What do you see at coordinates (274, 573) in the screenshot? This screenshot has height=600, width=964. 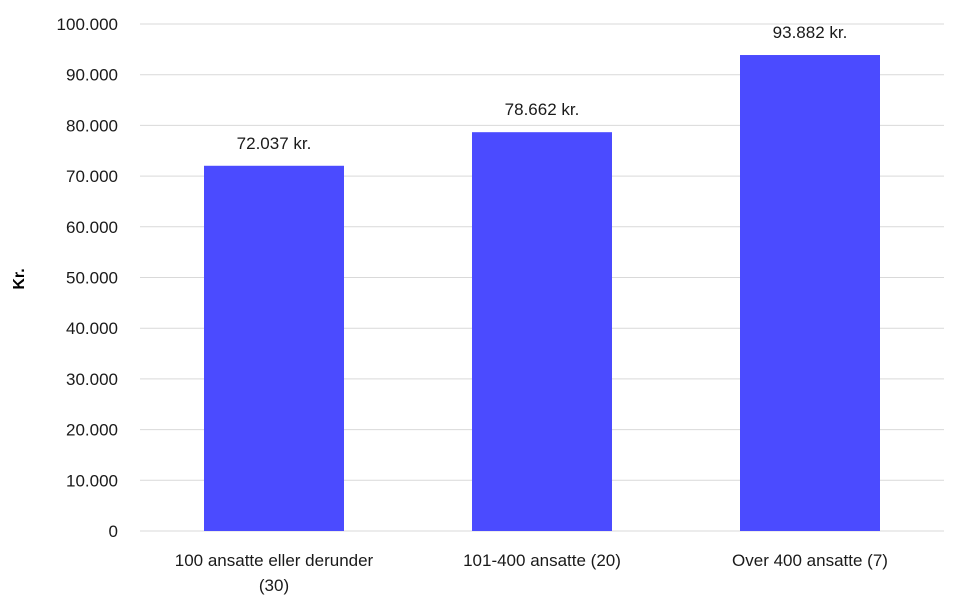 I see `category-label: 100 ansatte eller derunder (30)` at bounding box center [274, 573].